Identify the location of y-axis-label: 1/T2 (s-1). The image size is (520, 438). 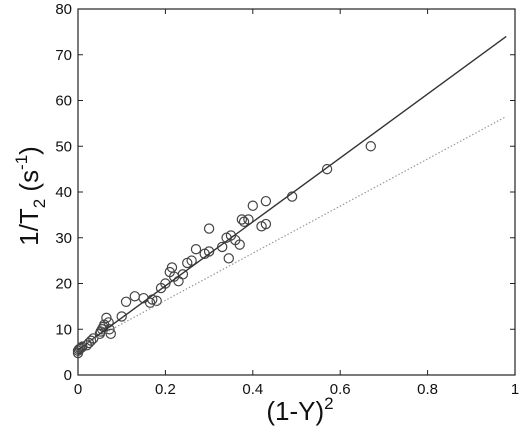
(30, 196).